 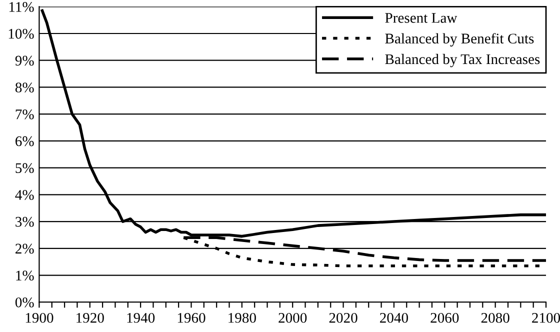 What do you see at coordinates (25, 141) in the screenshot?
I see `y-tick-label: 6%` at bounding box center [25, 141].